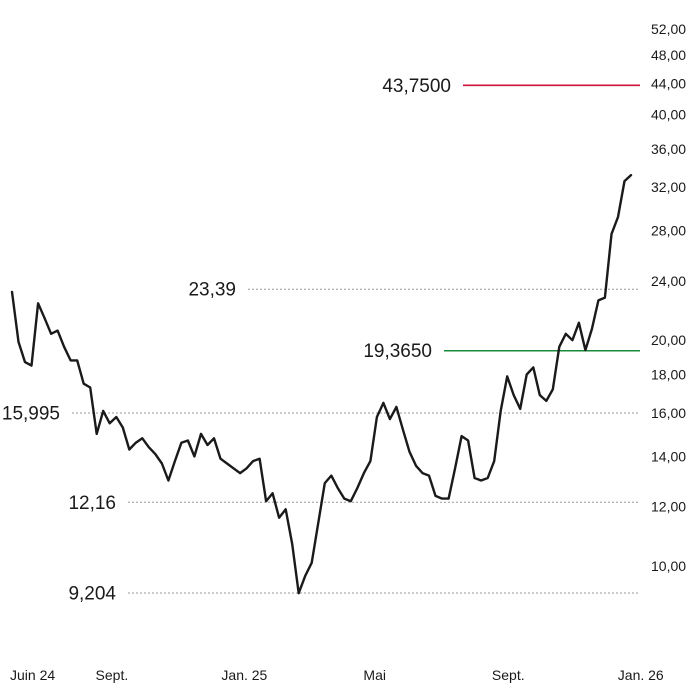 The height and width of the screenshot is (700, 700). I want to click on y-tick-label: 44,00, so click(668, 83).